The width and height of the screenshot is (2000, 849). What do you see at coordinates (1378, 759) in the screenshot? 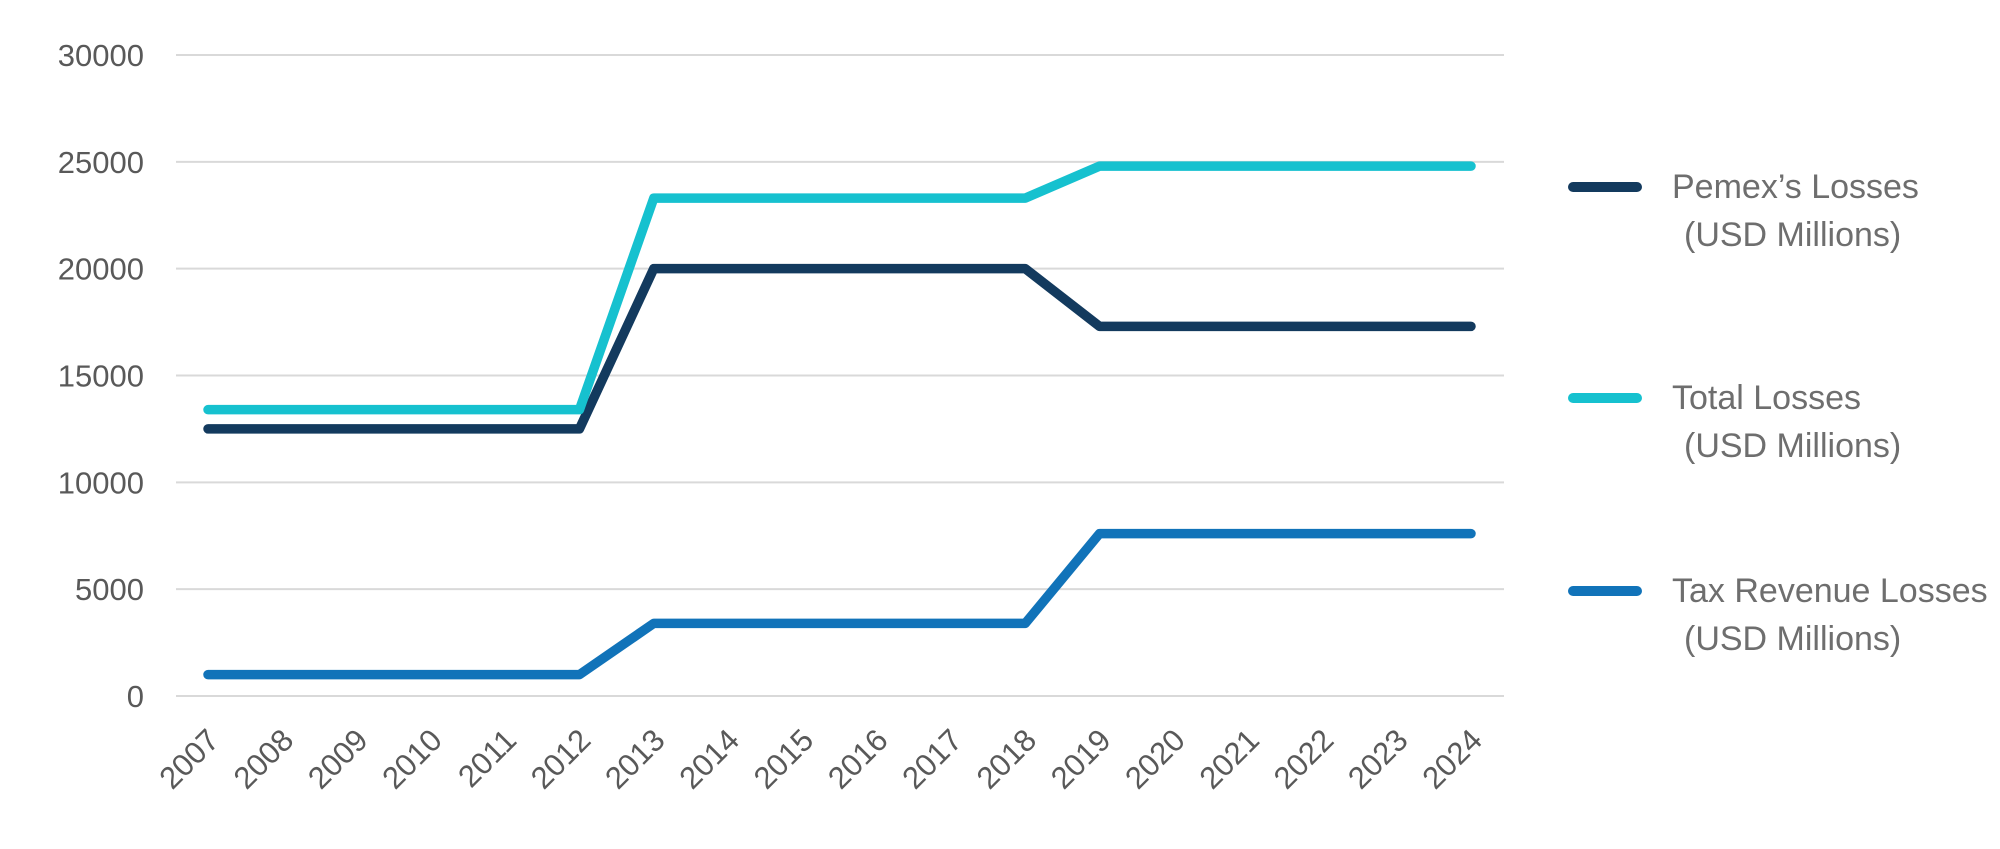
I see `x-tick-label-2023: 2023` at bounding box center [1378, 759].